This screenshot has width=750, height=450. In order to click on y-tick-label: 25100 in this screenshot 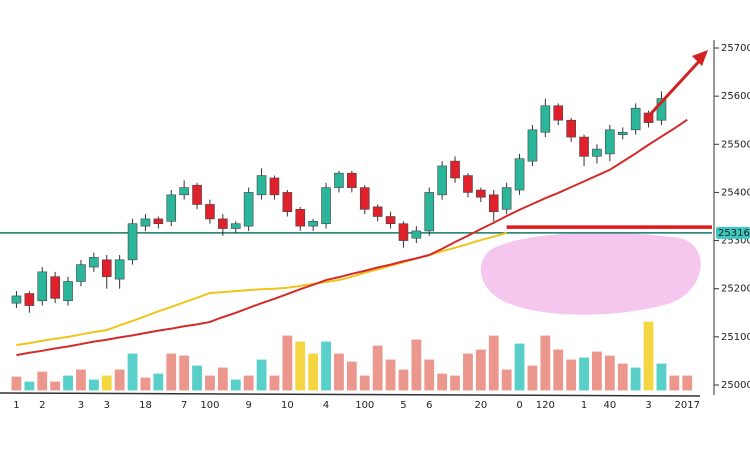, I will do `click(735, 337)`.